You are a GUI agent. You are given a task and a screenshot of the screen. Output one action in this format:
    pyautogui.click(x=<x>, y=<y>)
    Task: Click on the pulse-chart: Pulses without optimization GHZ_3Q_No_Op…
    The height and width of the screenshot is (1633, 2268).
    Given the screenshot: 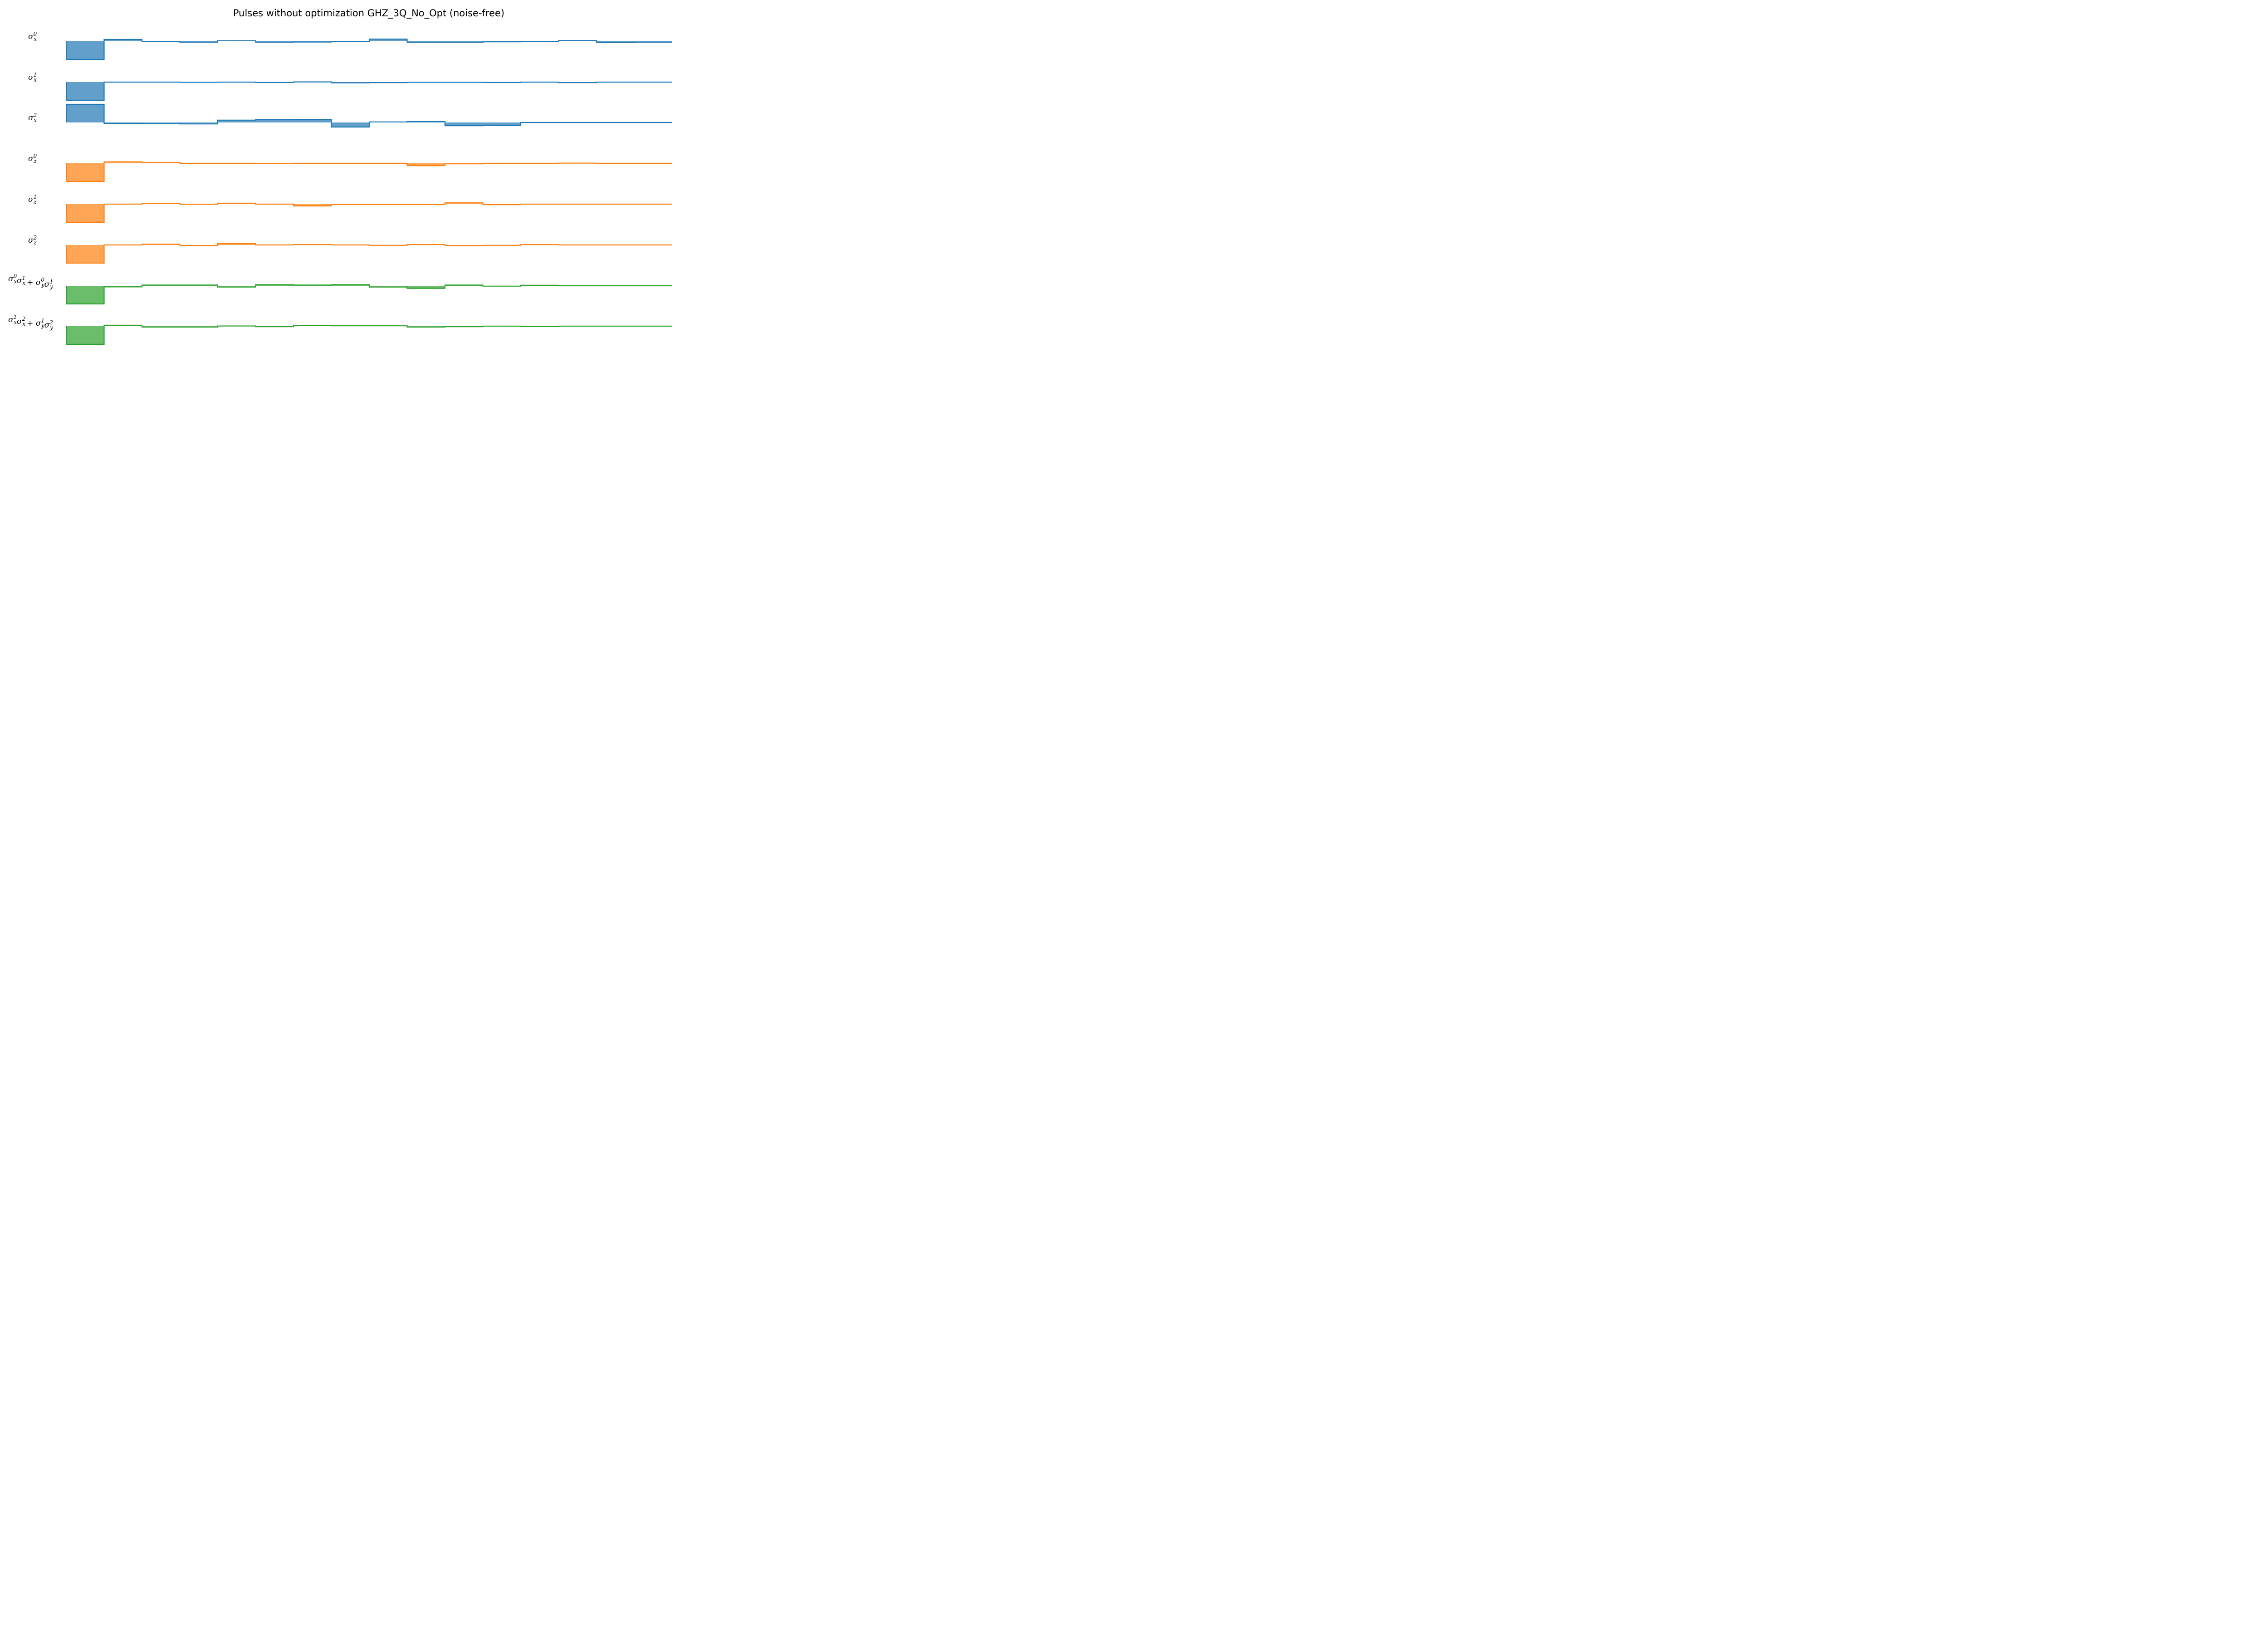 What is the action you would take?
    pyautogui.click(x=340, y=176)
    